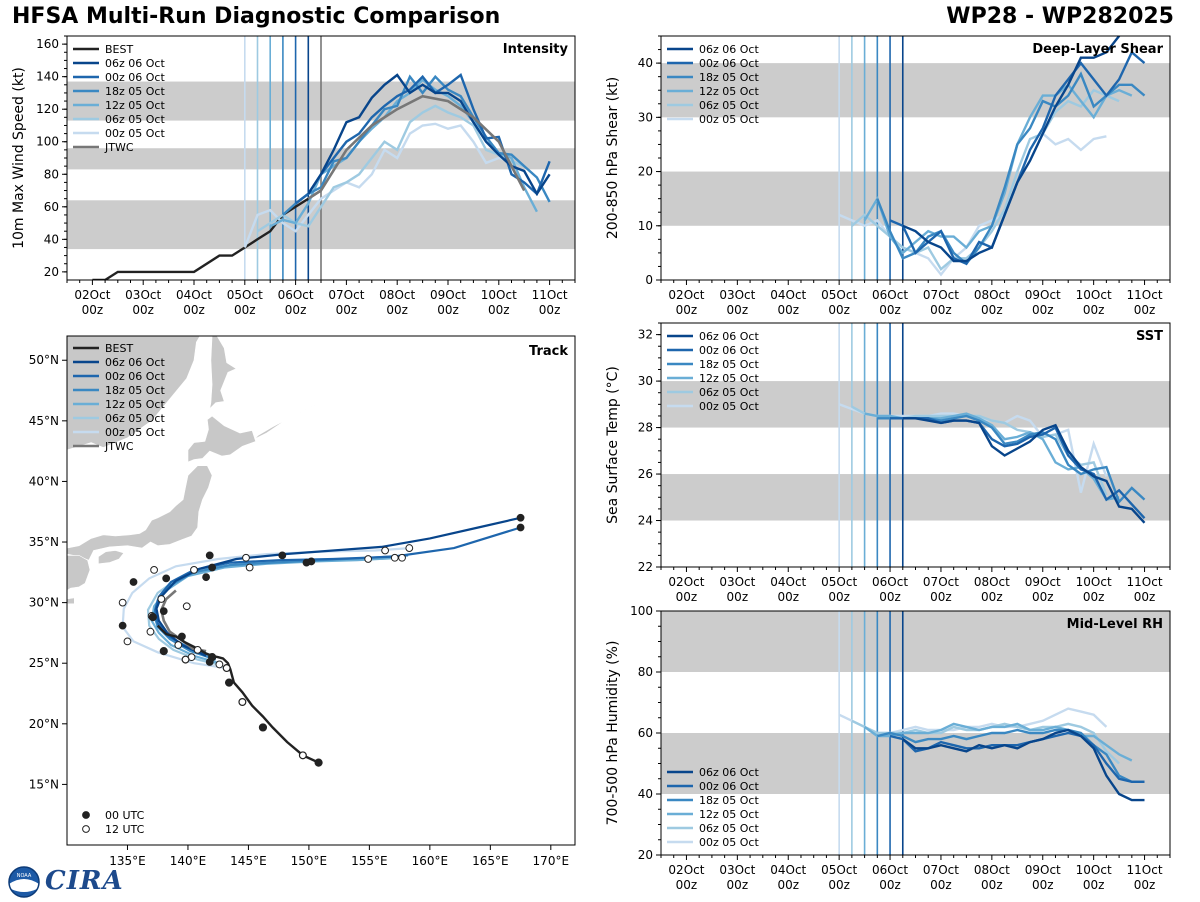 Image resolution: width=1200 pixels, height=902 pixels. Describe the element at coordinates (645, 381) in the screenshot. I see `sst-ytick-label: 30` at that location.